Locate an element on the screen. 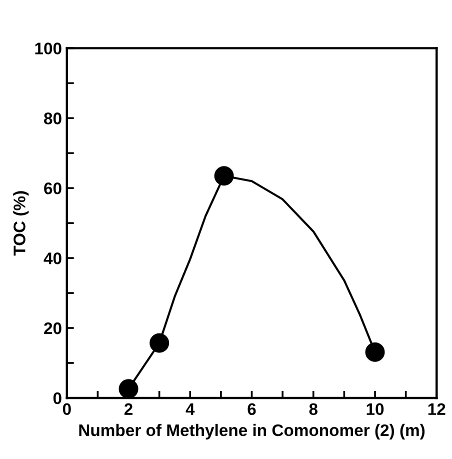 This screenshot has width=452, height=459. x-axis-title: Number of Methylene in Comonomer (2) (m) is located at coordinates (252, 432).